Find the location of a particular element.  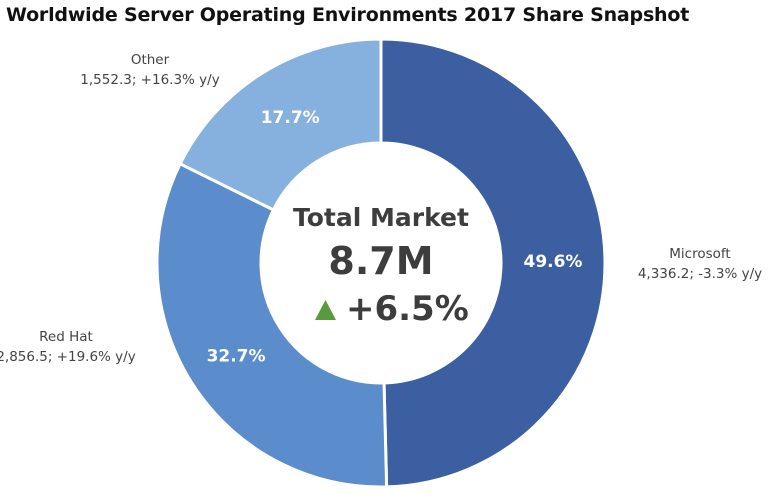

center-title: Total Market is located at coordinates (381, 217).